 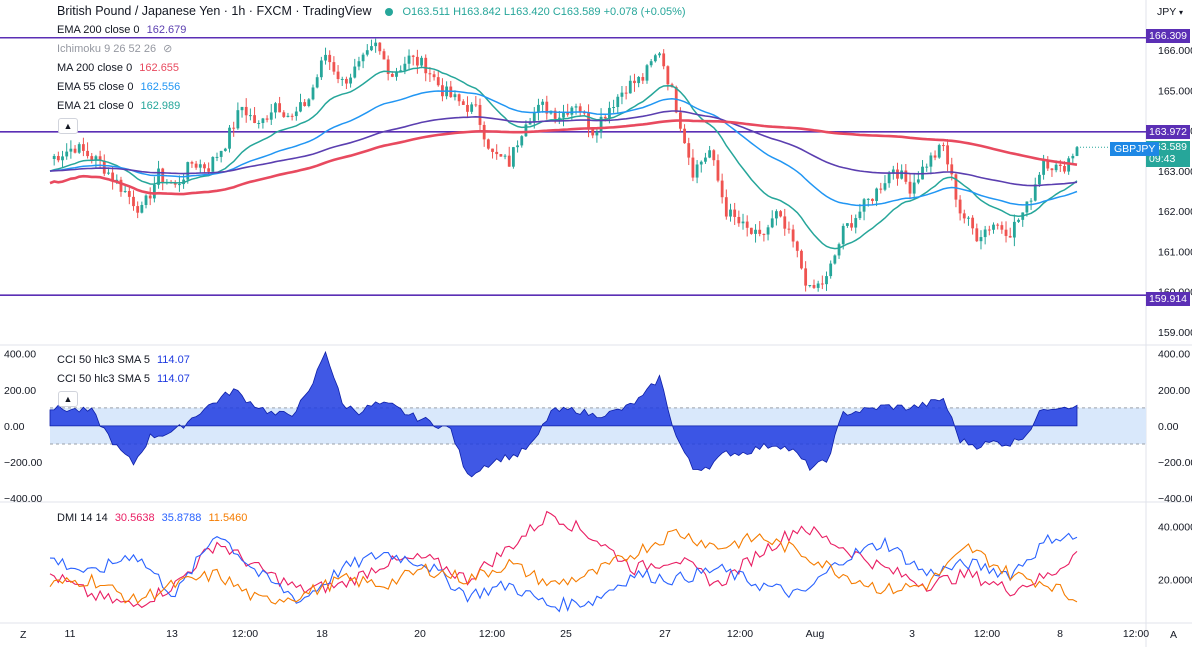 I want to click on cci-legend-row-2: CCI 50 hlc3 SMA 5 114.07, so click(x=123, y=379).